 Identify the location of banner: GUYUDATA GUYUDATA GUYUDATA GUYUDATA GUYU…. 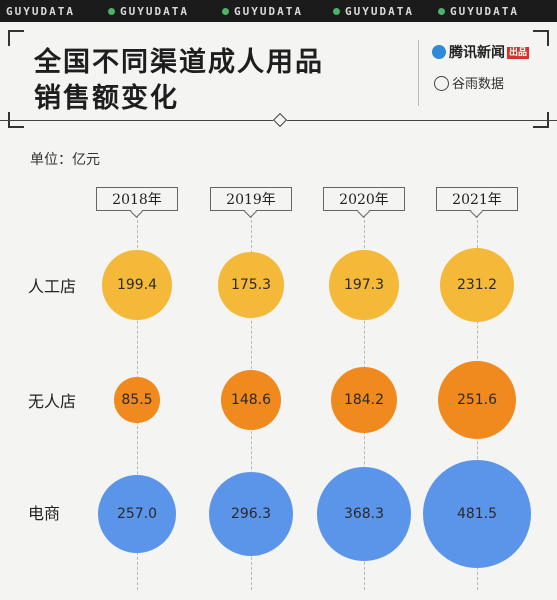
(278, 11).